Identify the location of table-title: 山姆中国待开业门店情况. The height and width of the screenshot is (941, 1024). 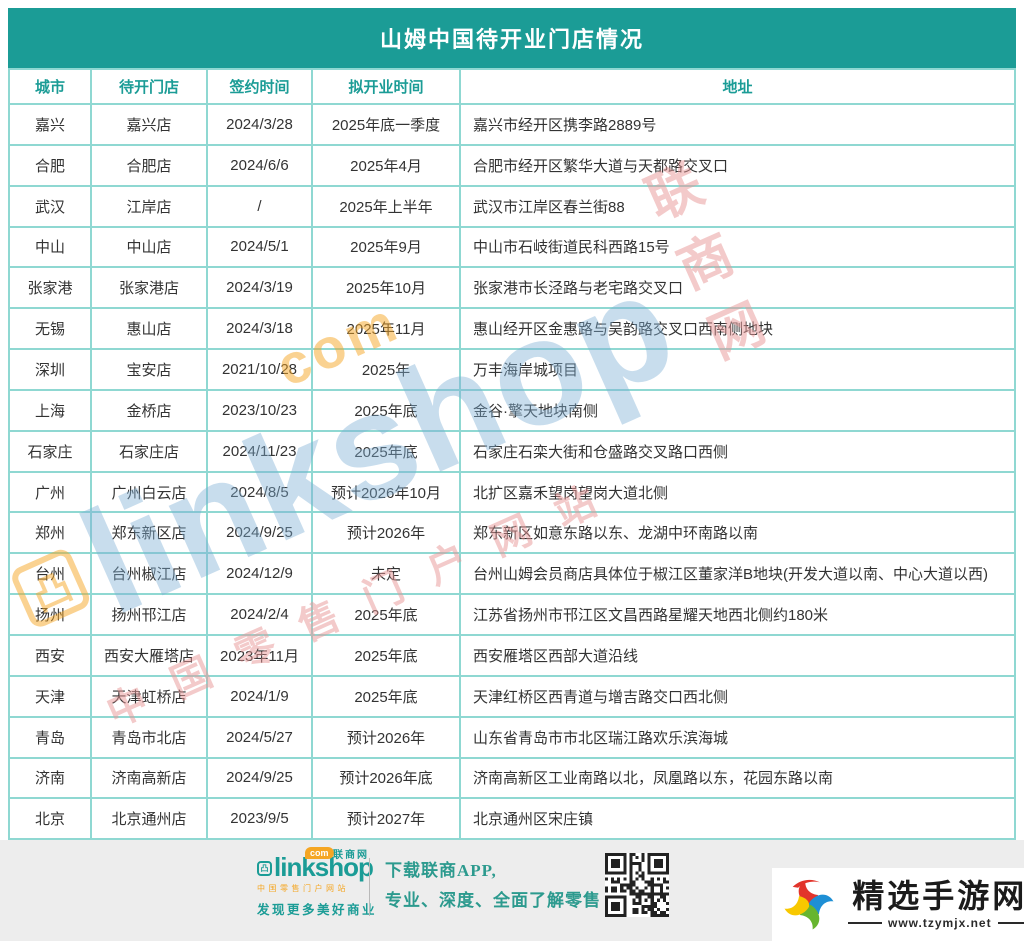
(512, 38).